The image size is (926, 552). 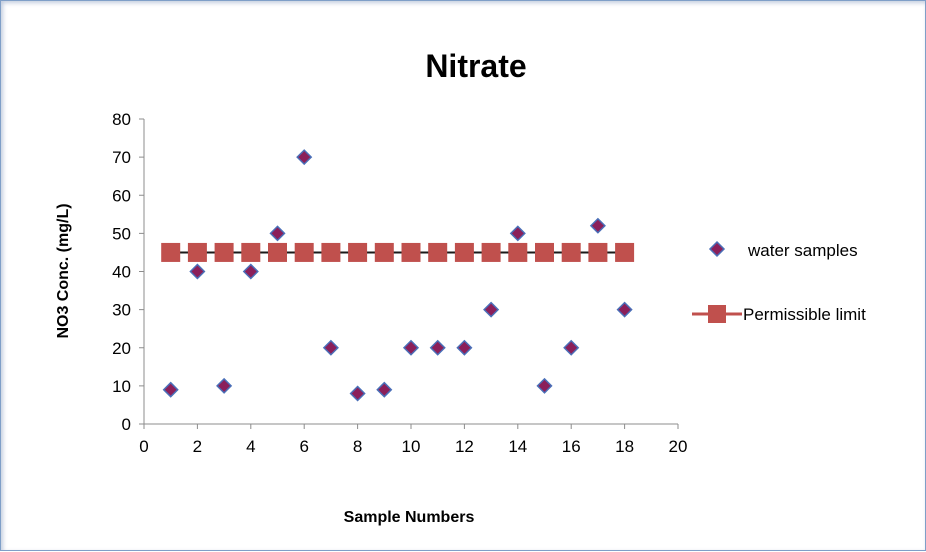 What do you see at coordinates (409, 517) in the screenshot?
I see `x-axis-title: Sample Numbers` at bounding box center [409, 517].